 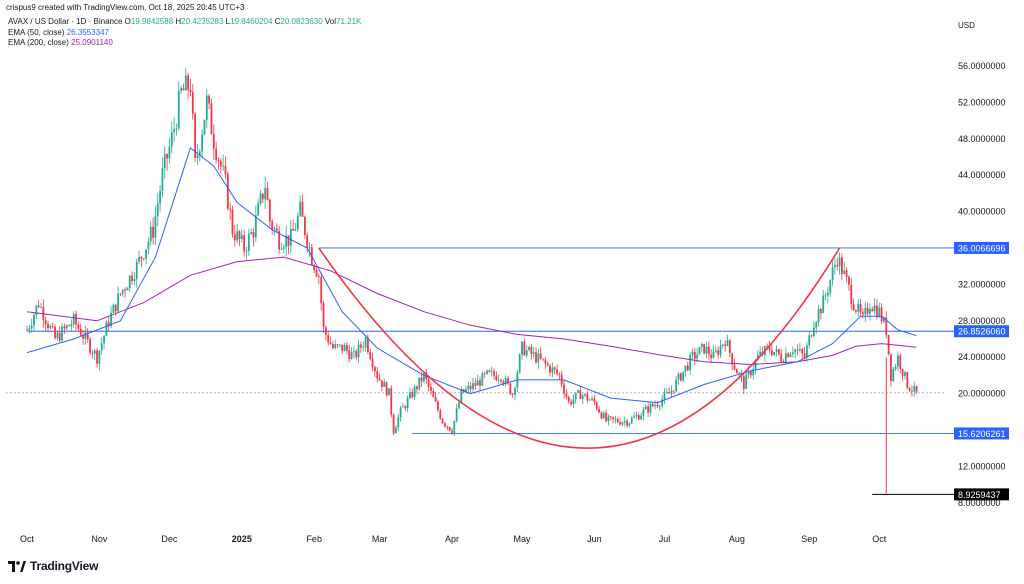 What do you see at coordinates (452, 539) in the screenshot?
I see `x-tick-label: Apr` at bounding box center [452, 539].